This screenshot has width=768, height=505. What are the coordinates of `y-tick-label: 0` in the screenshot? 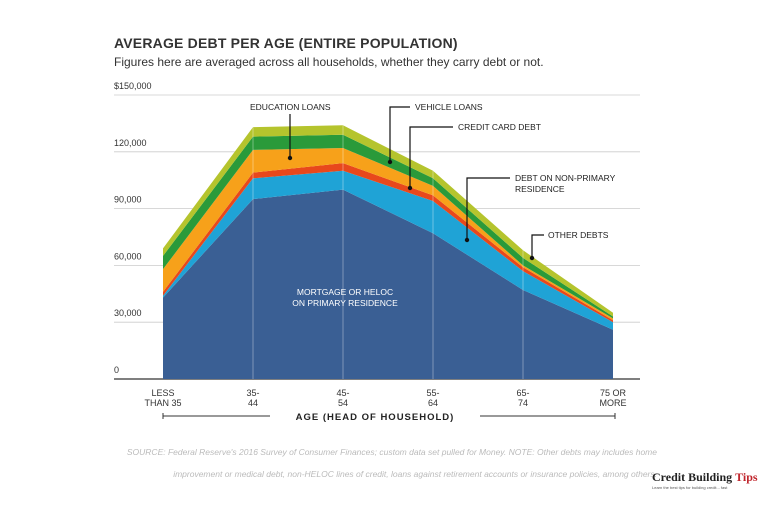 It's located at (116, 370).